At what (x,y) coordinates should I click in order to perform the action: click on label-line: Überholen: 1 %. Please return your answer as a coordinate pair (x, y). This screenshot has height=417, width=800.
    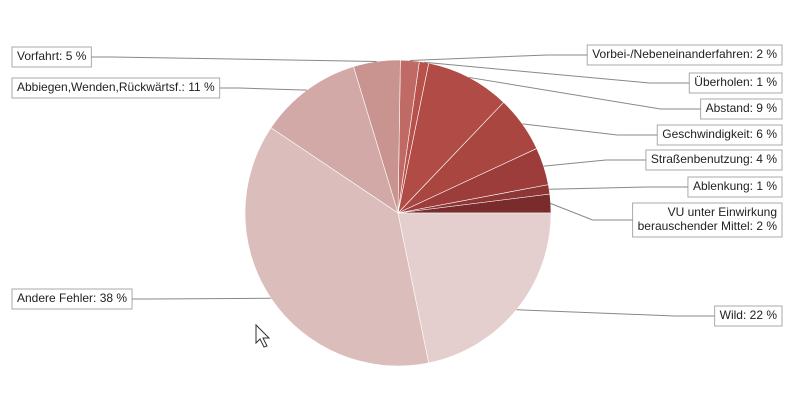
    Looking at the image, I should click on (735, 82).